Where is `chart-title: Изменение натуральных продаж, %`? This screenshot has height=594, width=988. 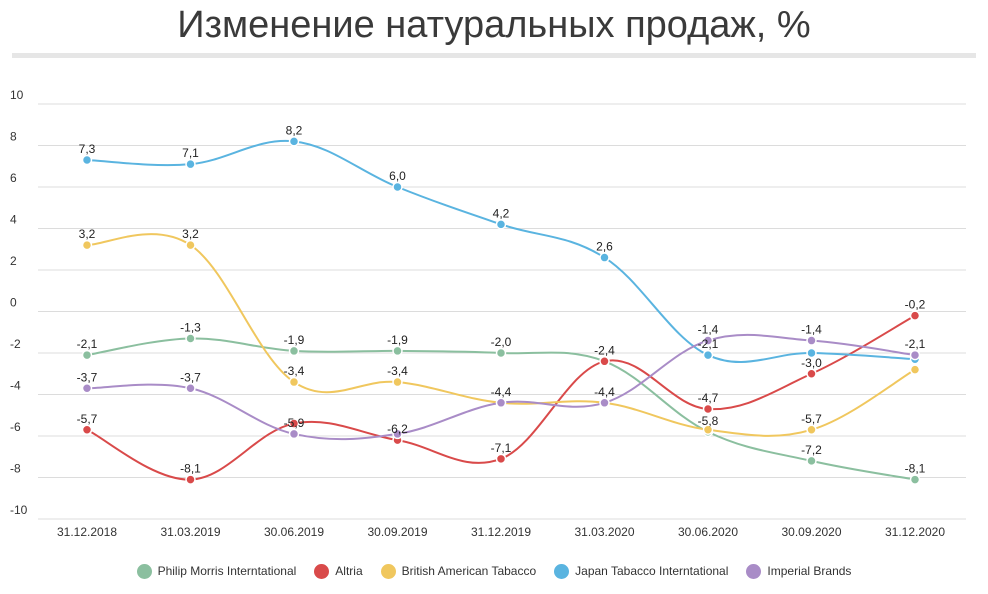 chart-title: Изменение натуральных продаж, % is located at coordinates (494, 25).